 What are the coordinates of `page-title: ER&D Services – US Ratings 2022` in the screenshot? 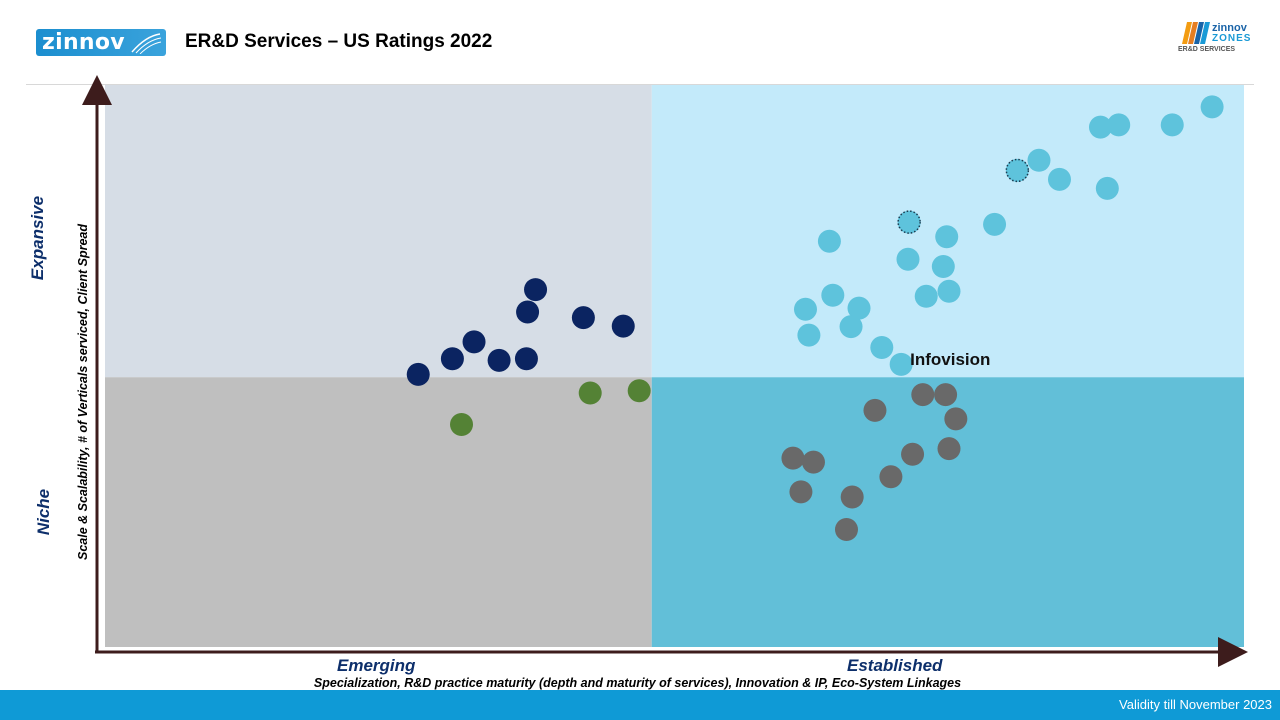 It's located at (339, 41).